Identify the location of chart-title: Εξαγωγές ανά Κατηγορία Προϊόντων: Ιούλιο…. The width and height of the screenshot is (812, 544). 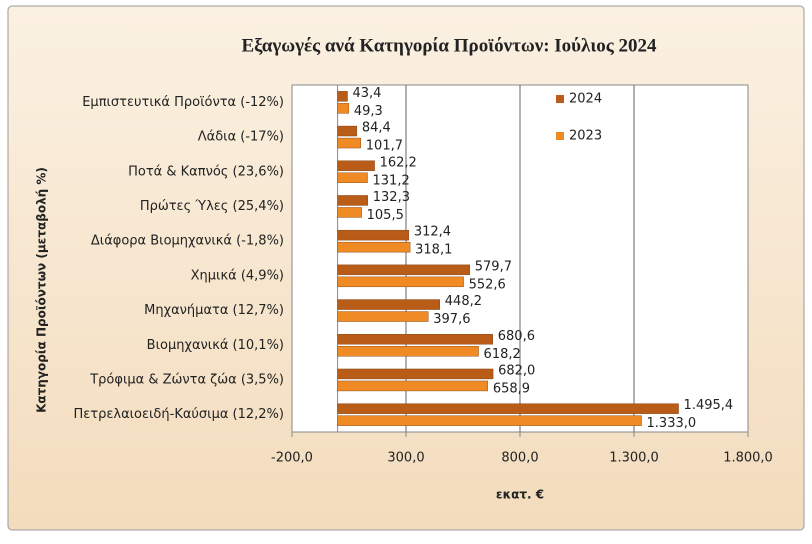
(449, 45).